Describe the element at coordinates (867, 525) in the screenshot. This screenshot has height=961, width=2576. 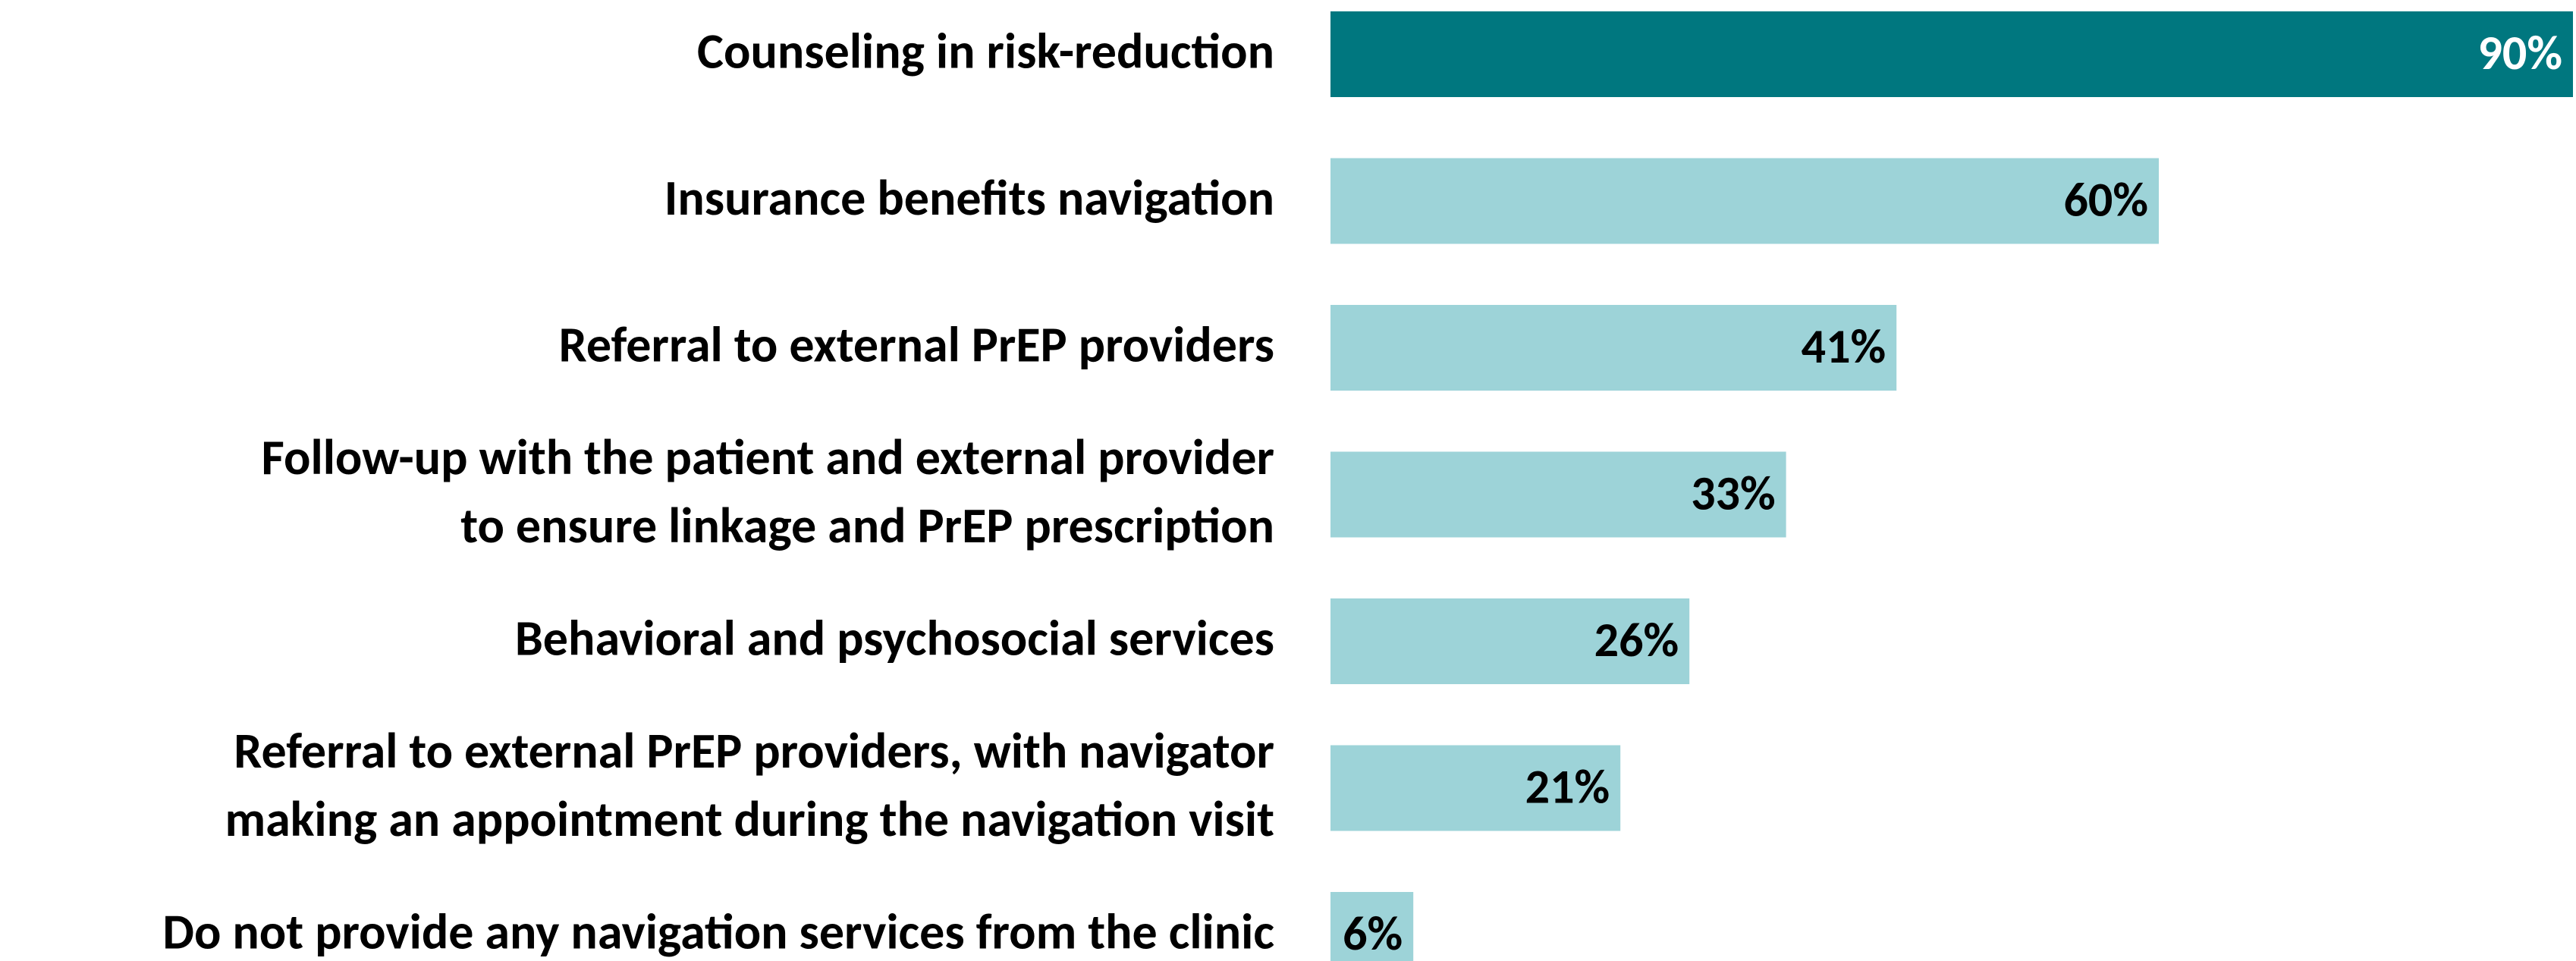
I see `category-label: to ensure linkage and PrEP prescription` at that location.